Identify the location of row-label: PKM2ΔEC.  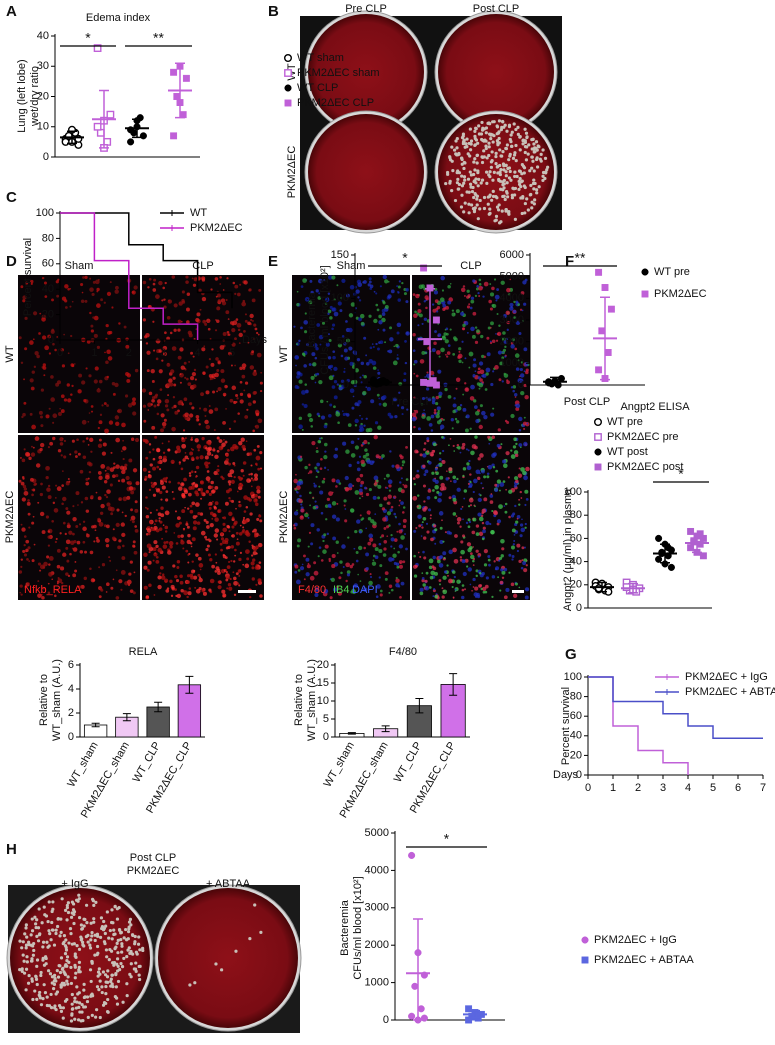
(292, 172).